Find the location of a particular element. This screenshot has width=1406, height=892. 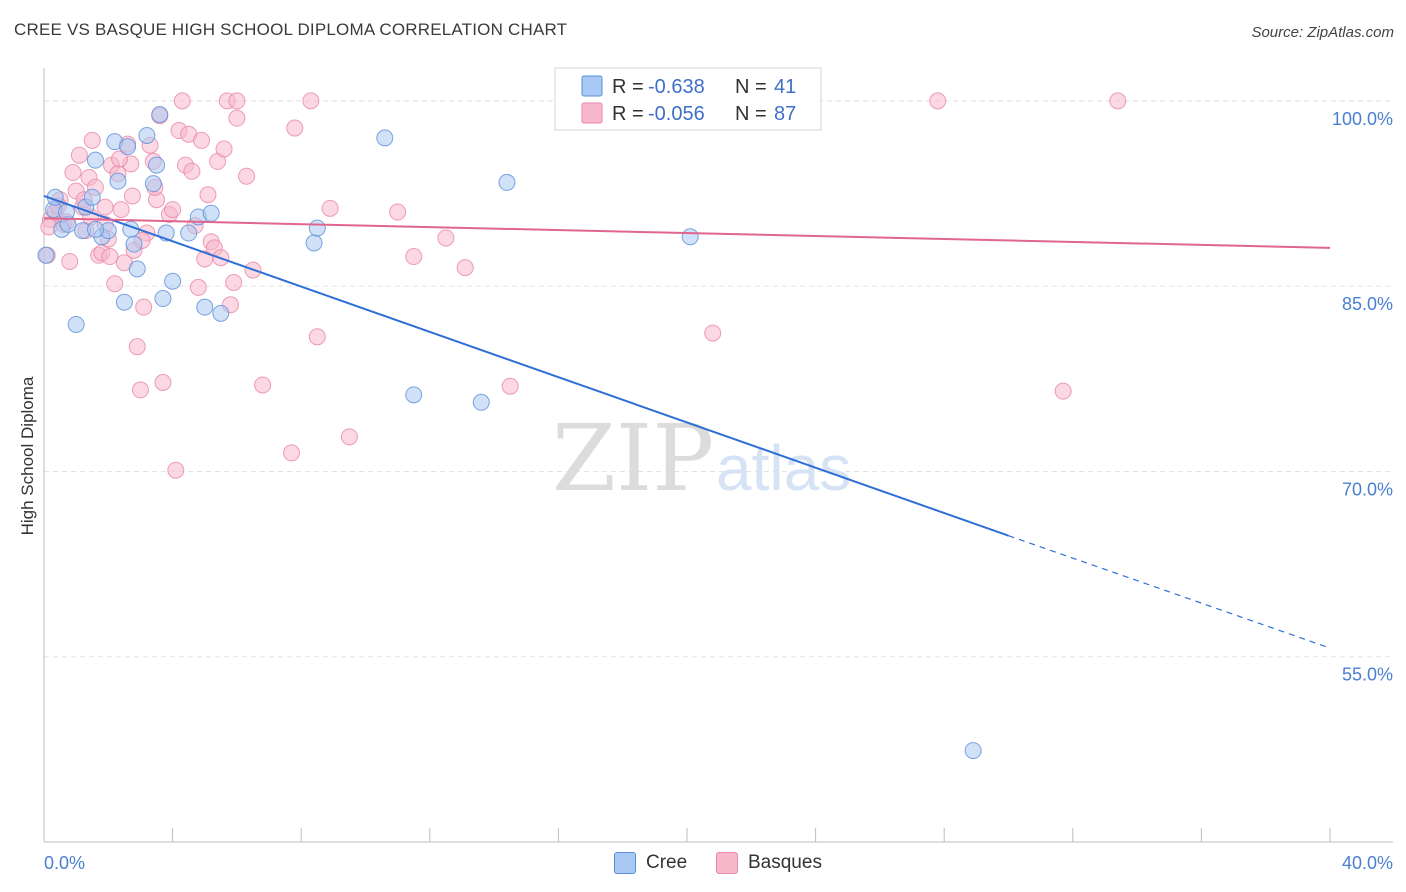

legend-item-cree: Cree is located at coordinates (650, 863).